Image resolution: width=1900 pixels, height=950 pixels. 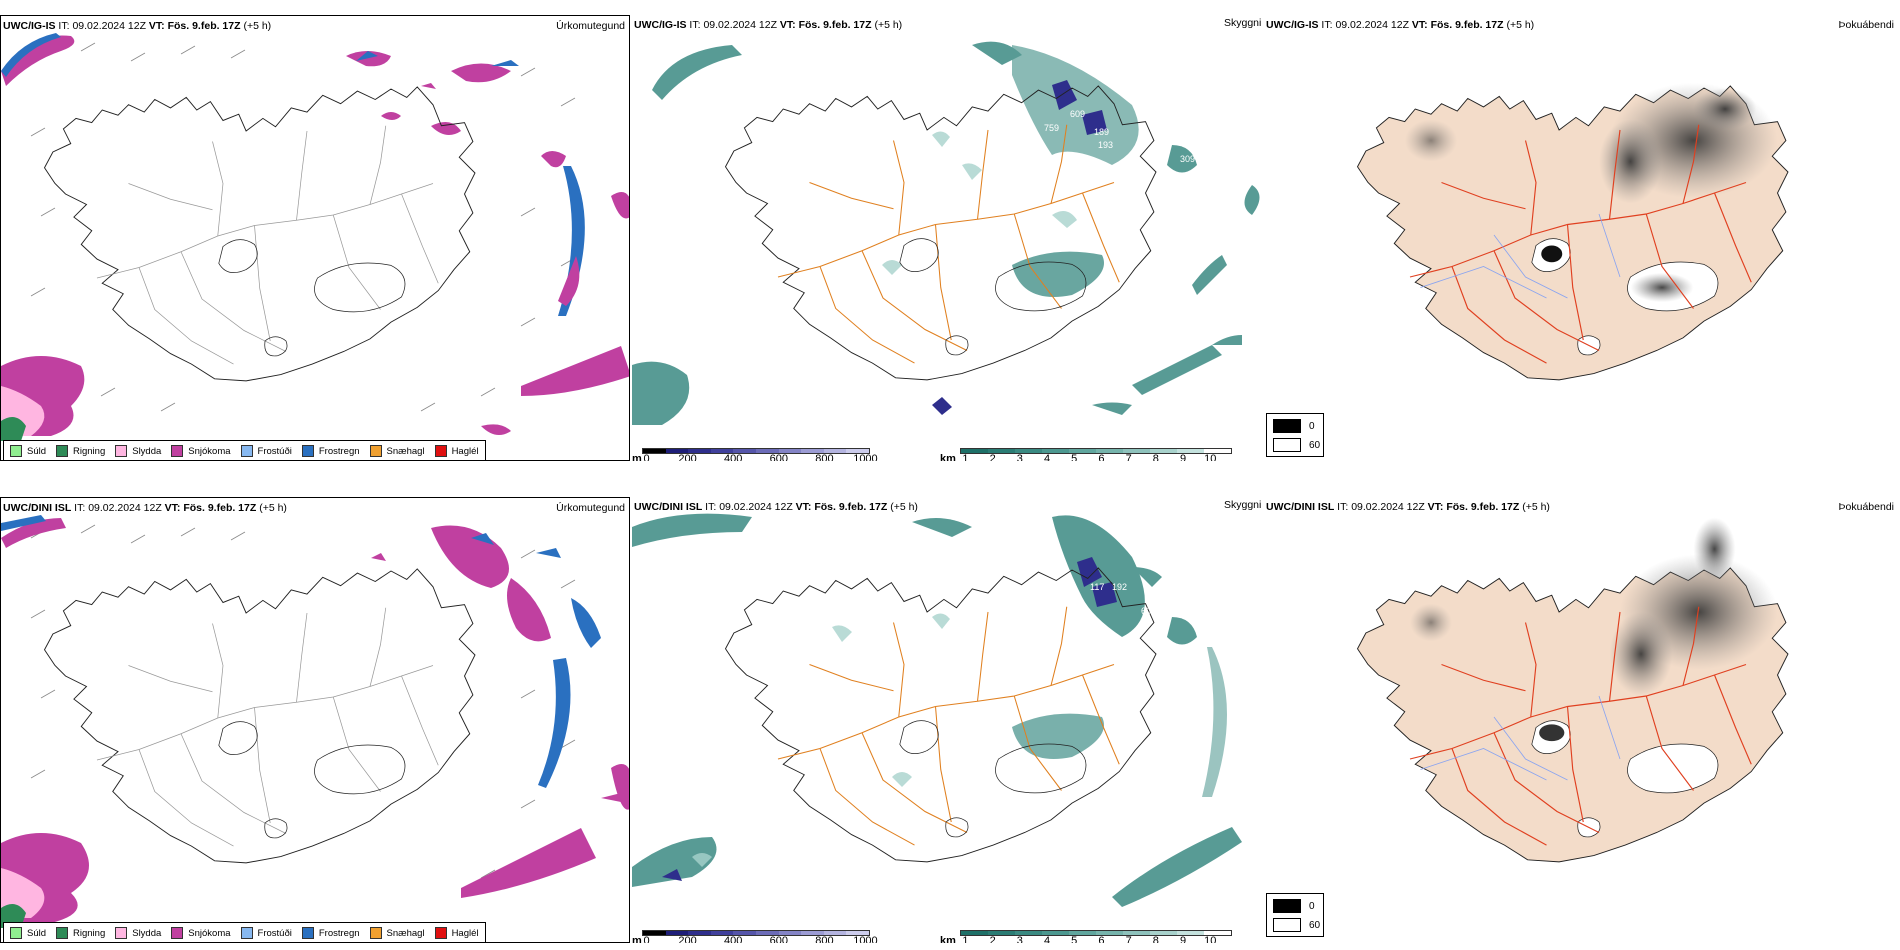 I want to click on vis-label: 80, so click(x=679, y=886).